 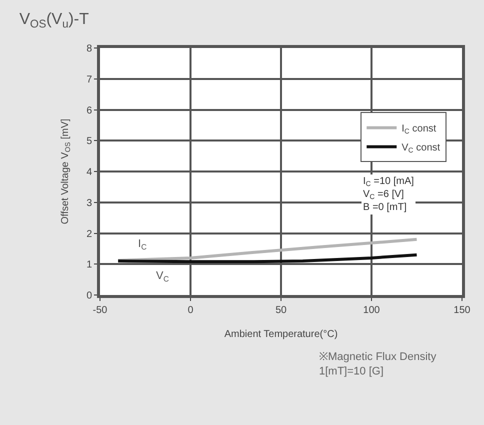 I want to click on y-tick-label: 7, so click(x=89, y=80).